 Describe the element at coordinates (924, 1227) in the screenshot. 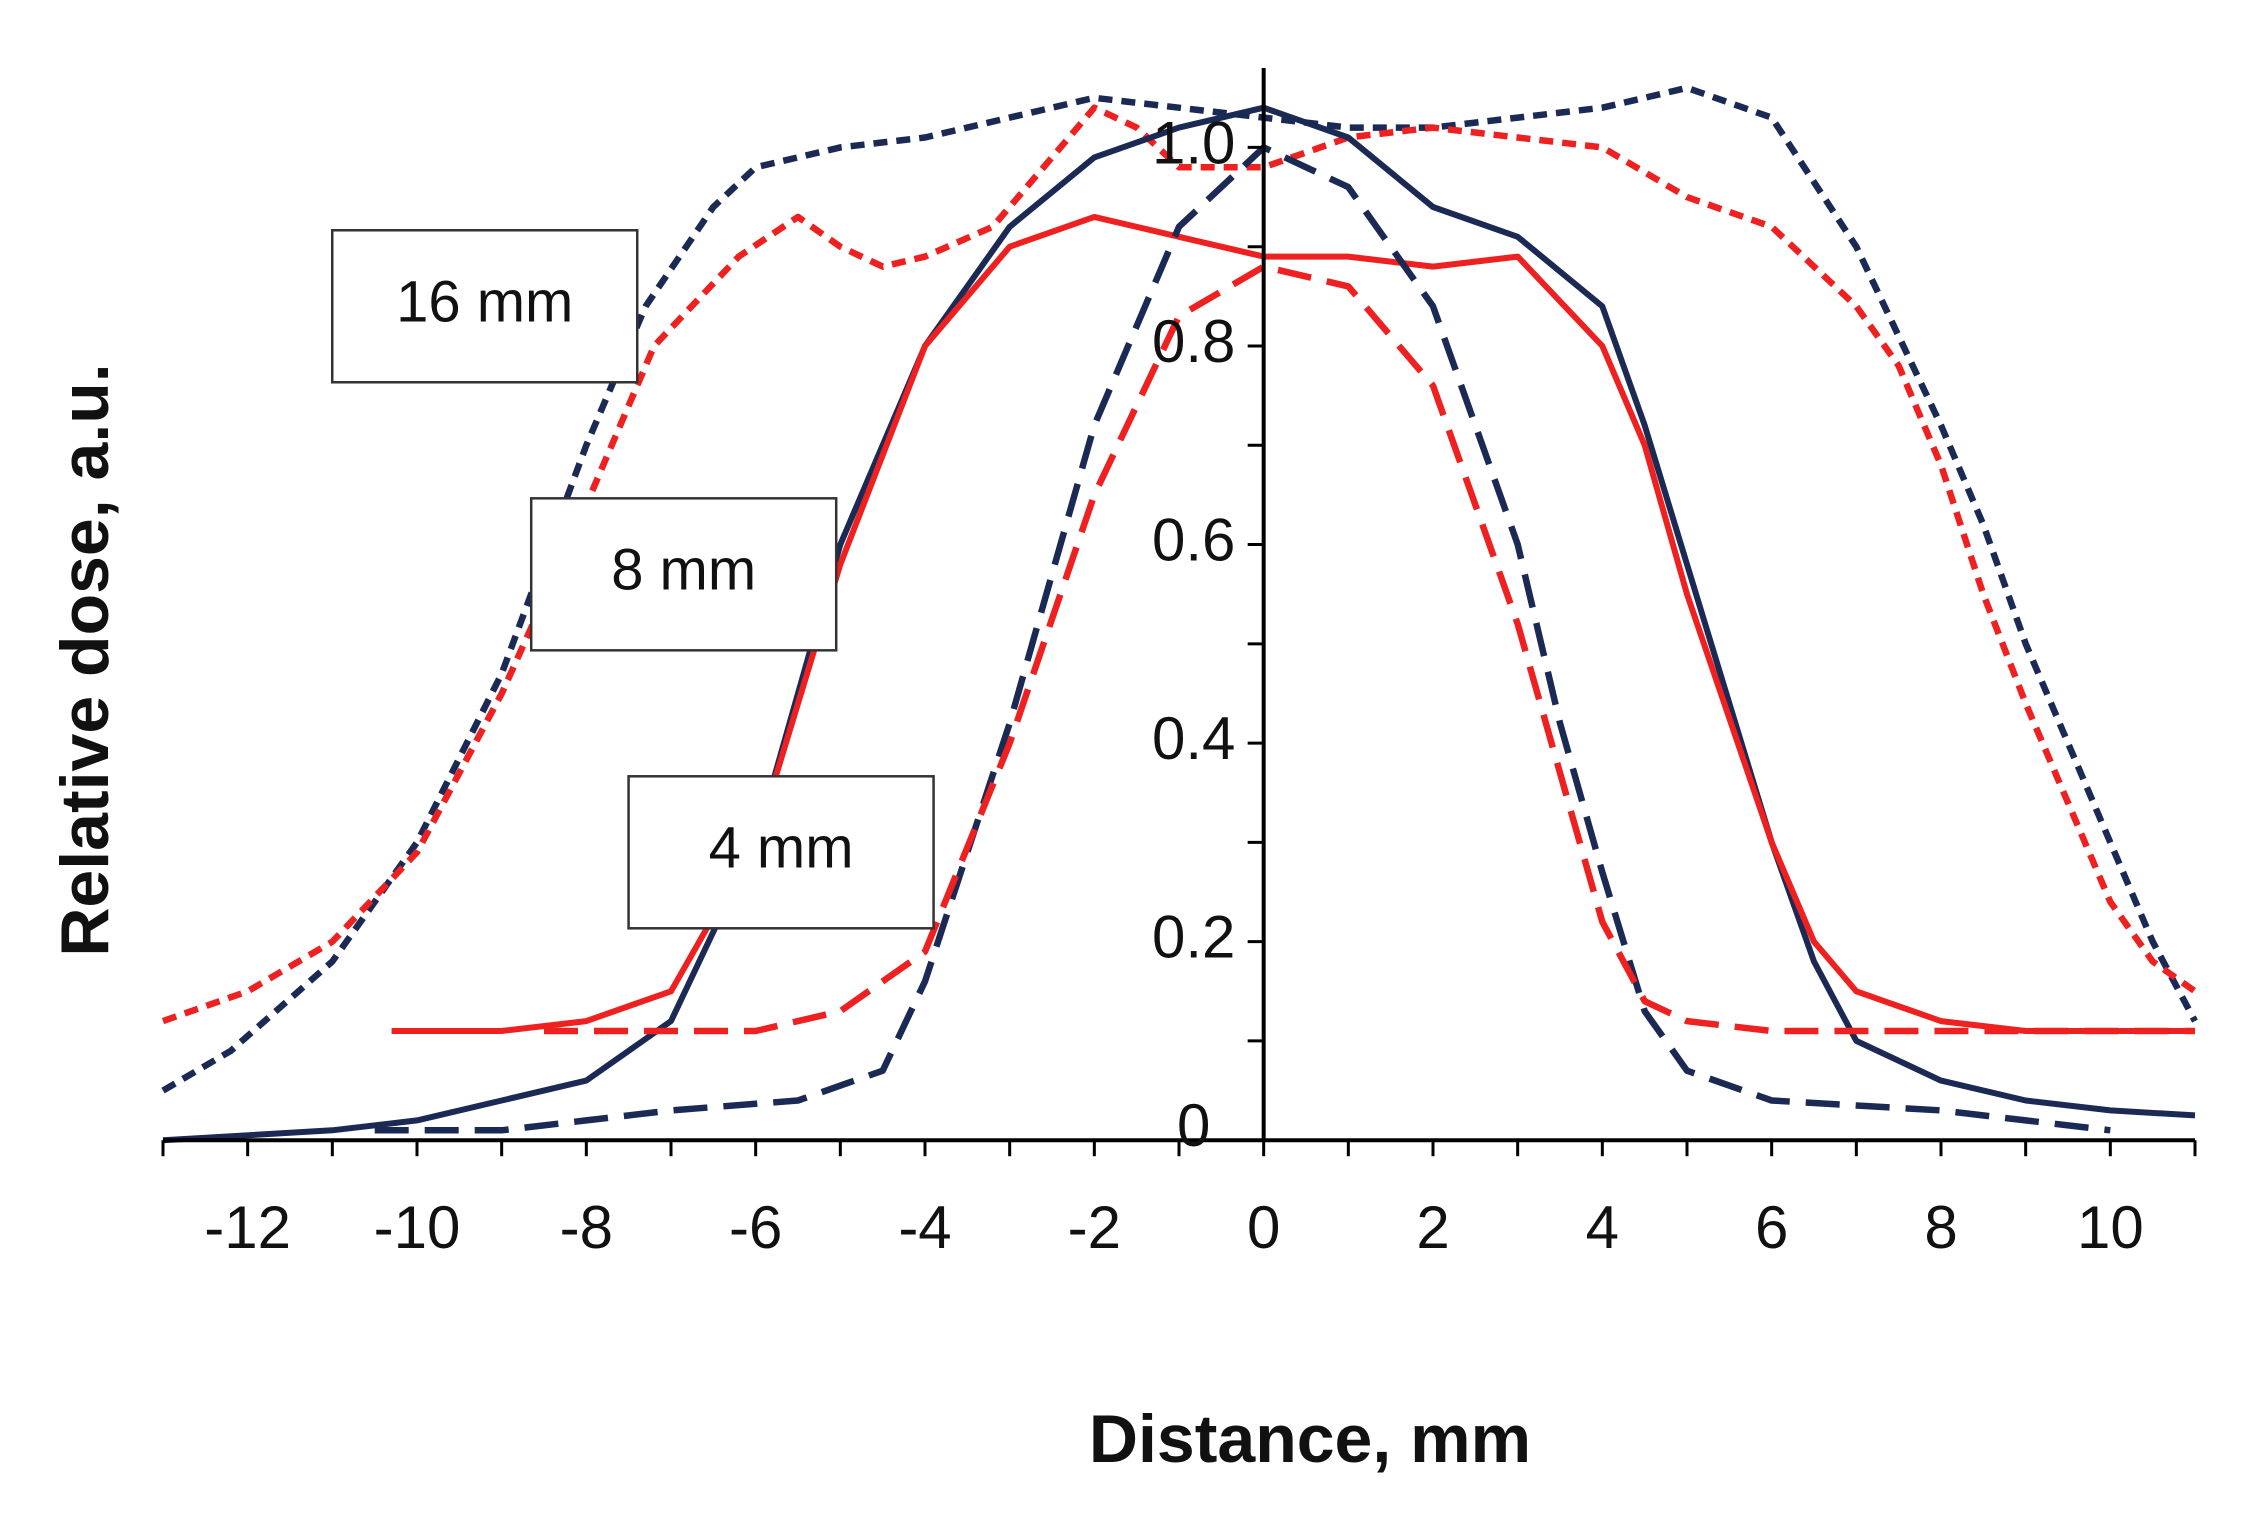

I see `x-tick-label: -4` at that location.